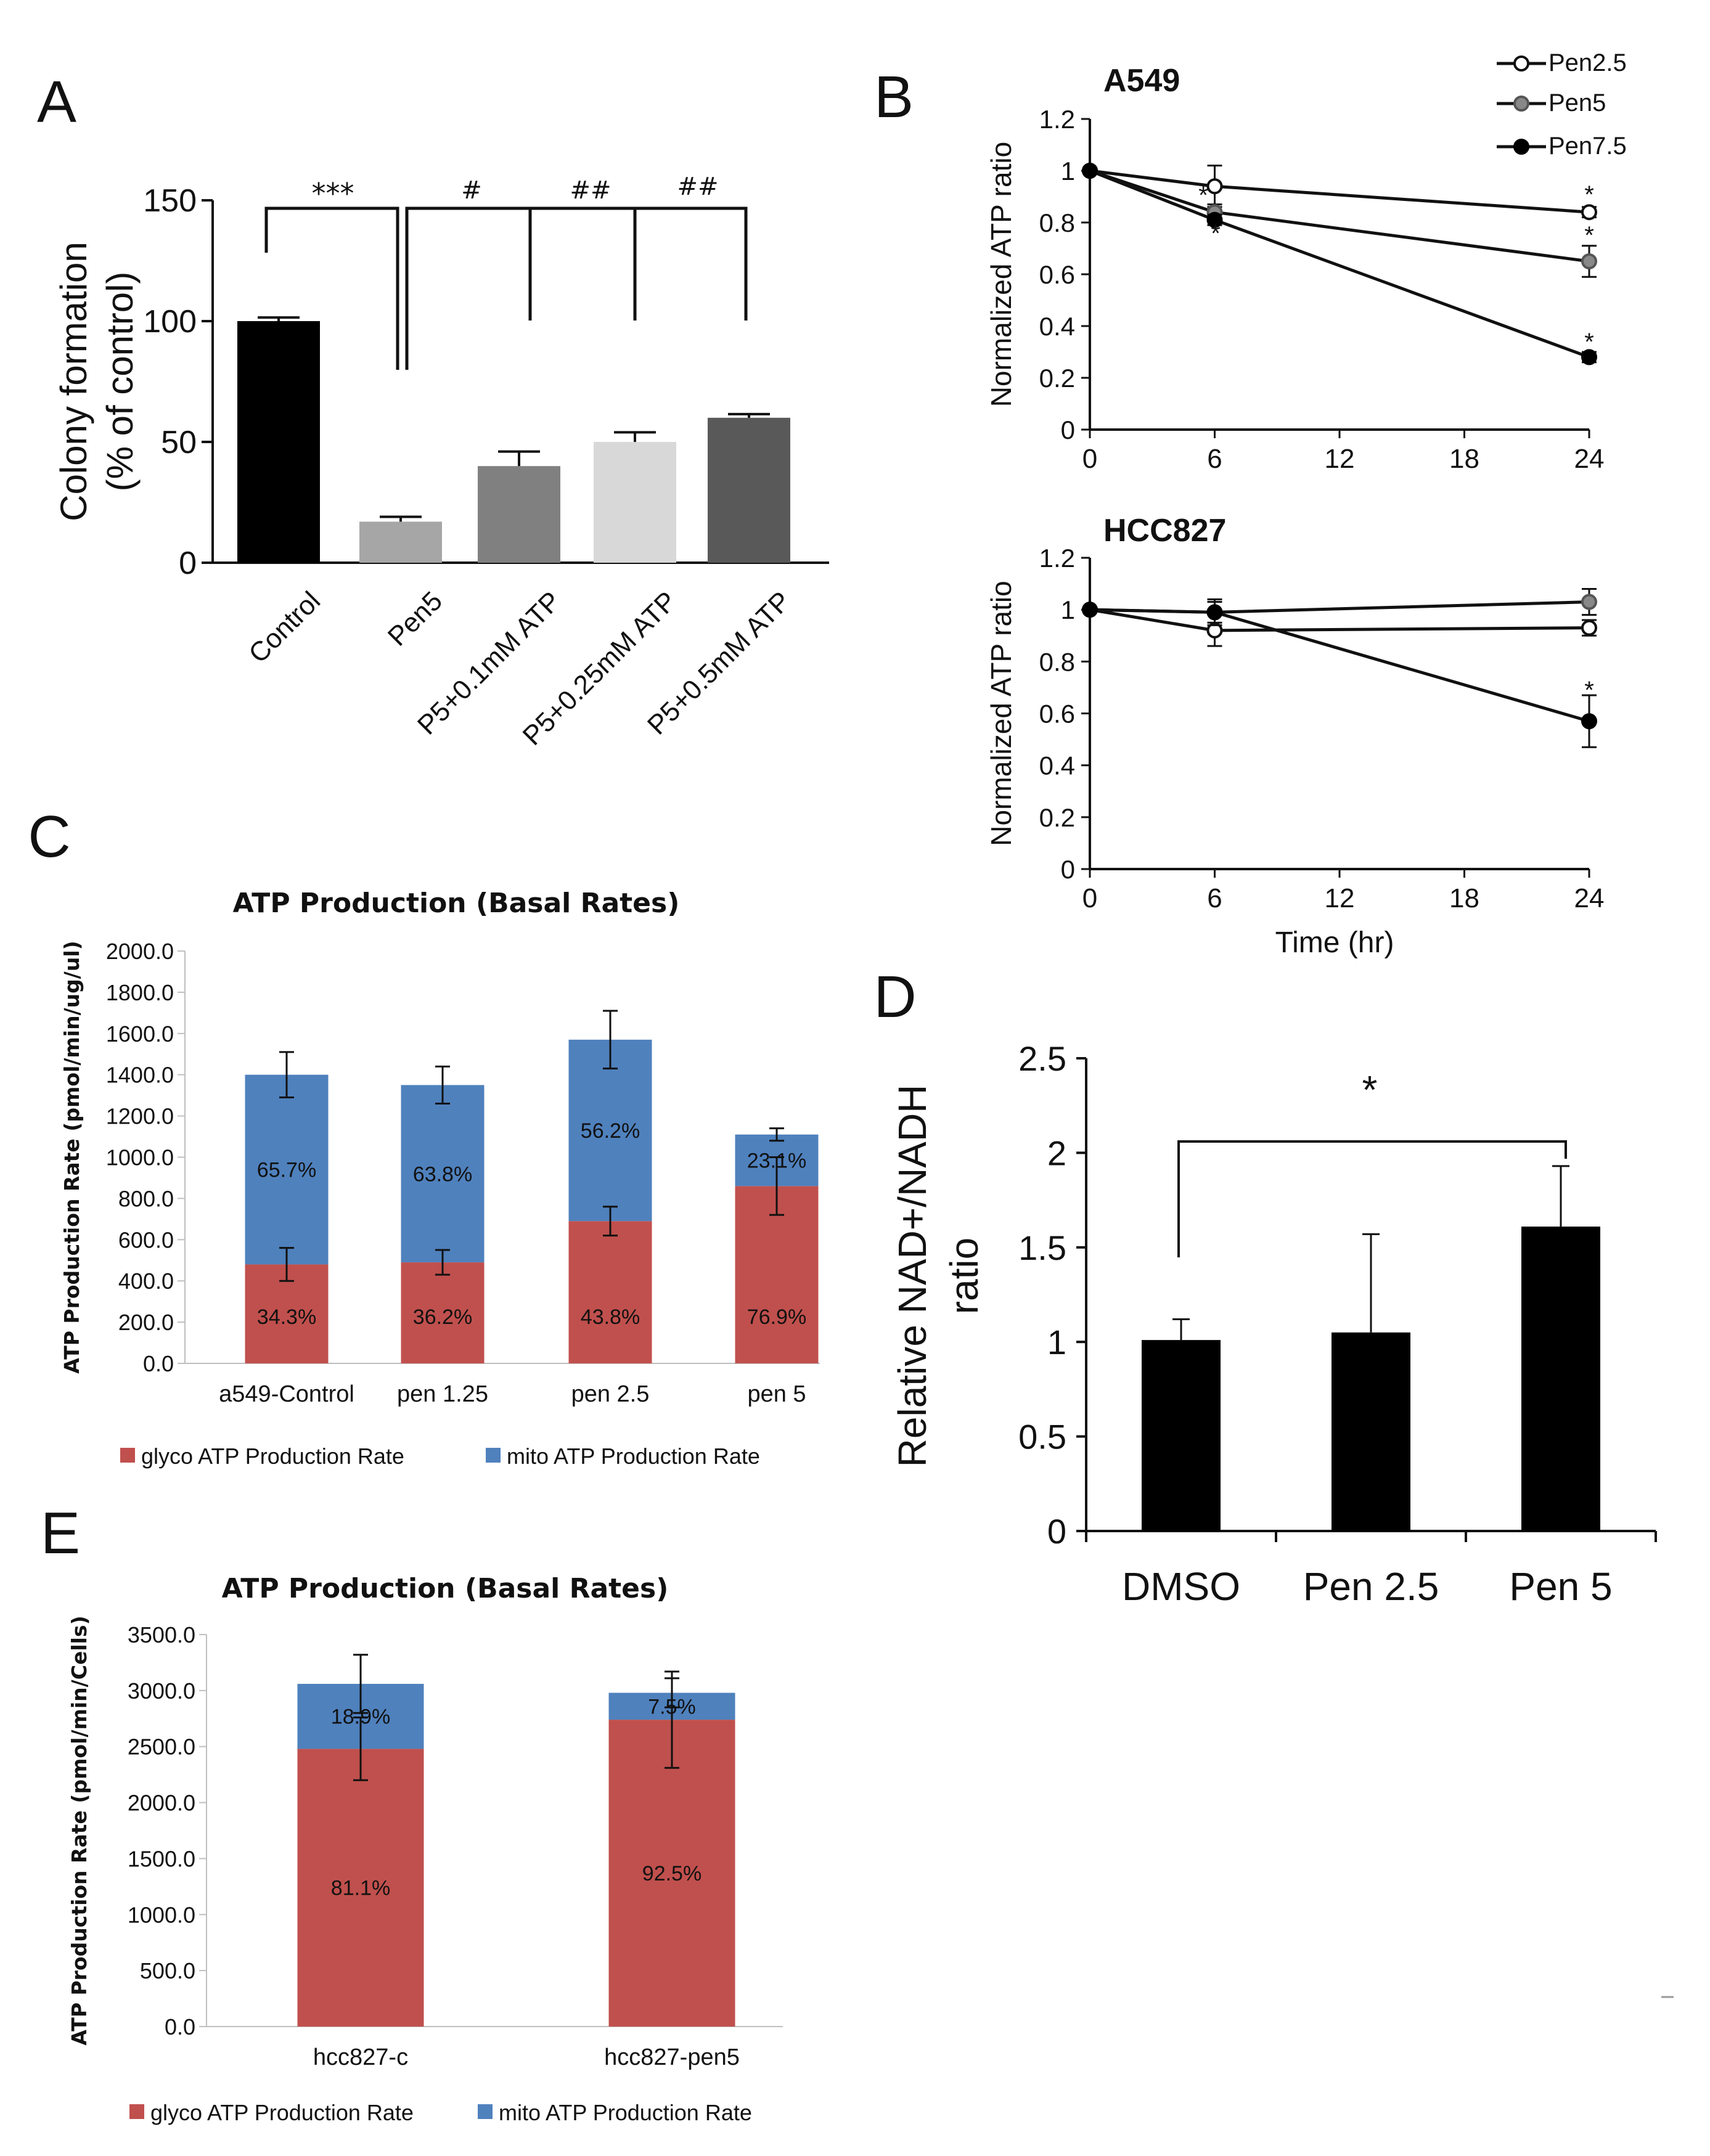 Image resolution: width=1710 pixels, height=2156 pixels. Describe the element at coordinates (1587, 146) in the screenshot. I see `panel-b-legend-label: Pen7.5` at that location.